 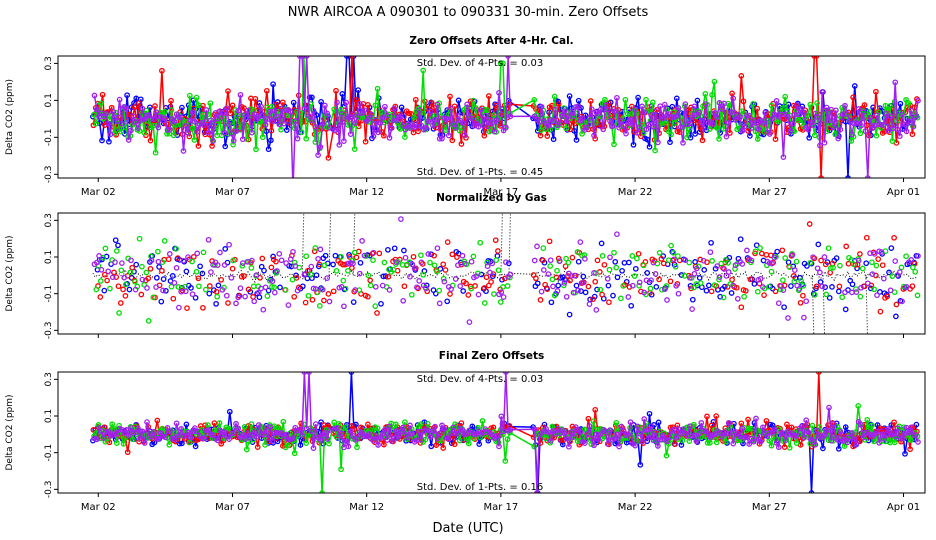 What do you see at coordinates (769, 507) in the screenshot?
I see `x-tick-label: Mar 27` at bounding box center [769, 507].